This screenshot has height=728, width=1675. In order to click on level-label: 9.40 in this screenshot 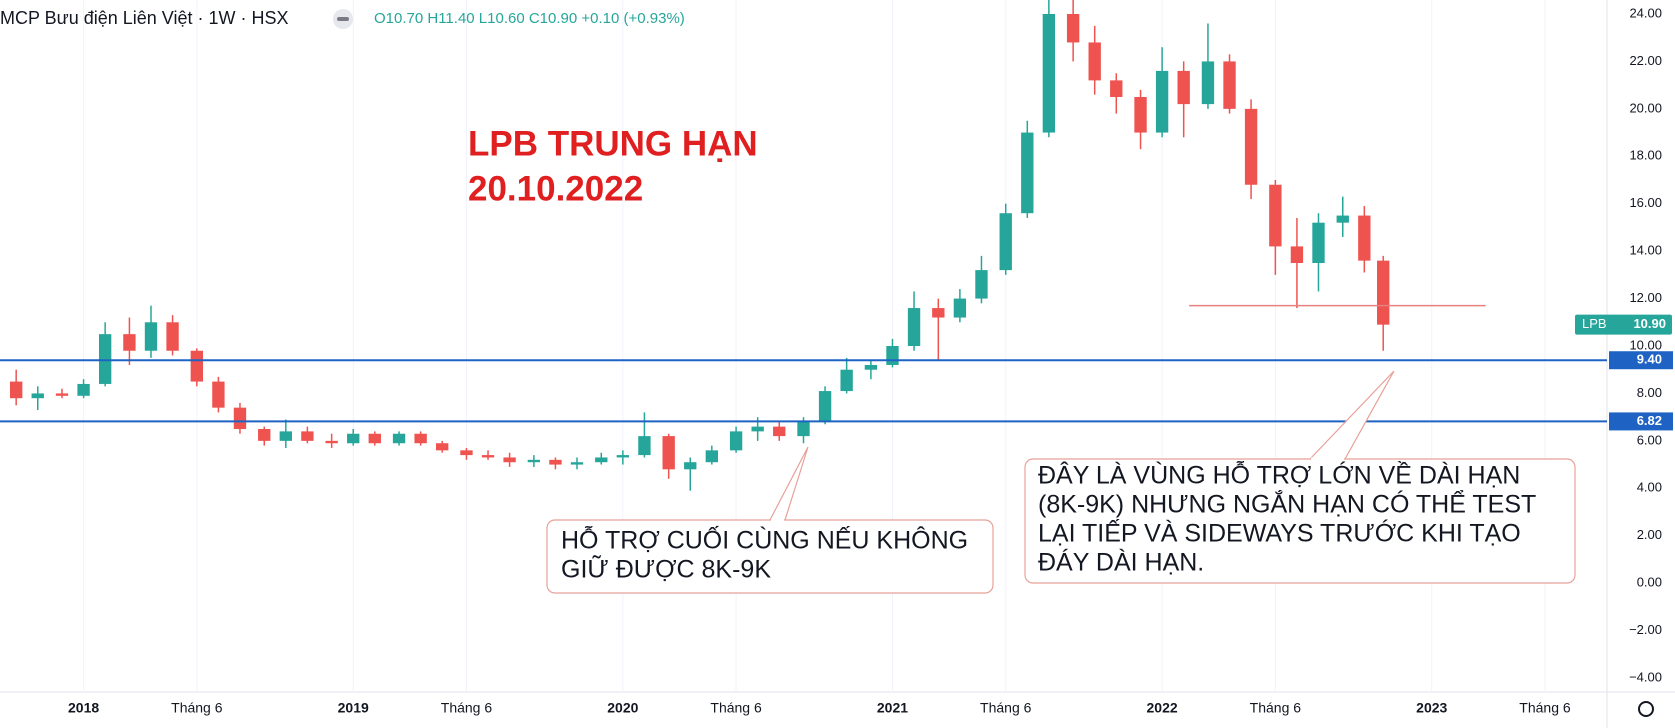, I will do `click(1649, 359)`.